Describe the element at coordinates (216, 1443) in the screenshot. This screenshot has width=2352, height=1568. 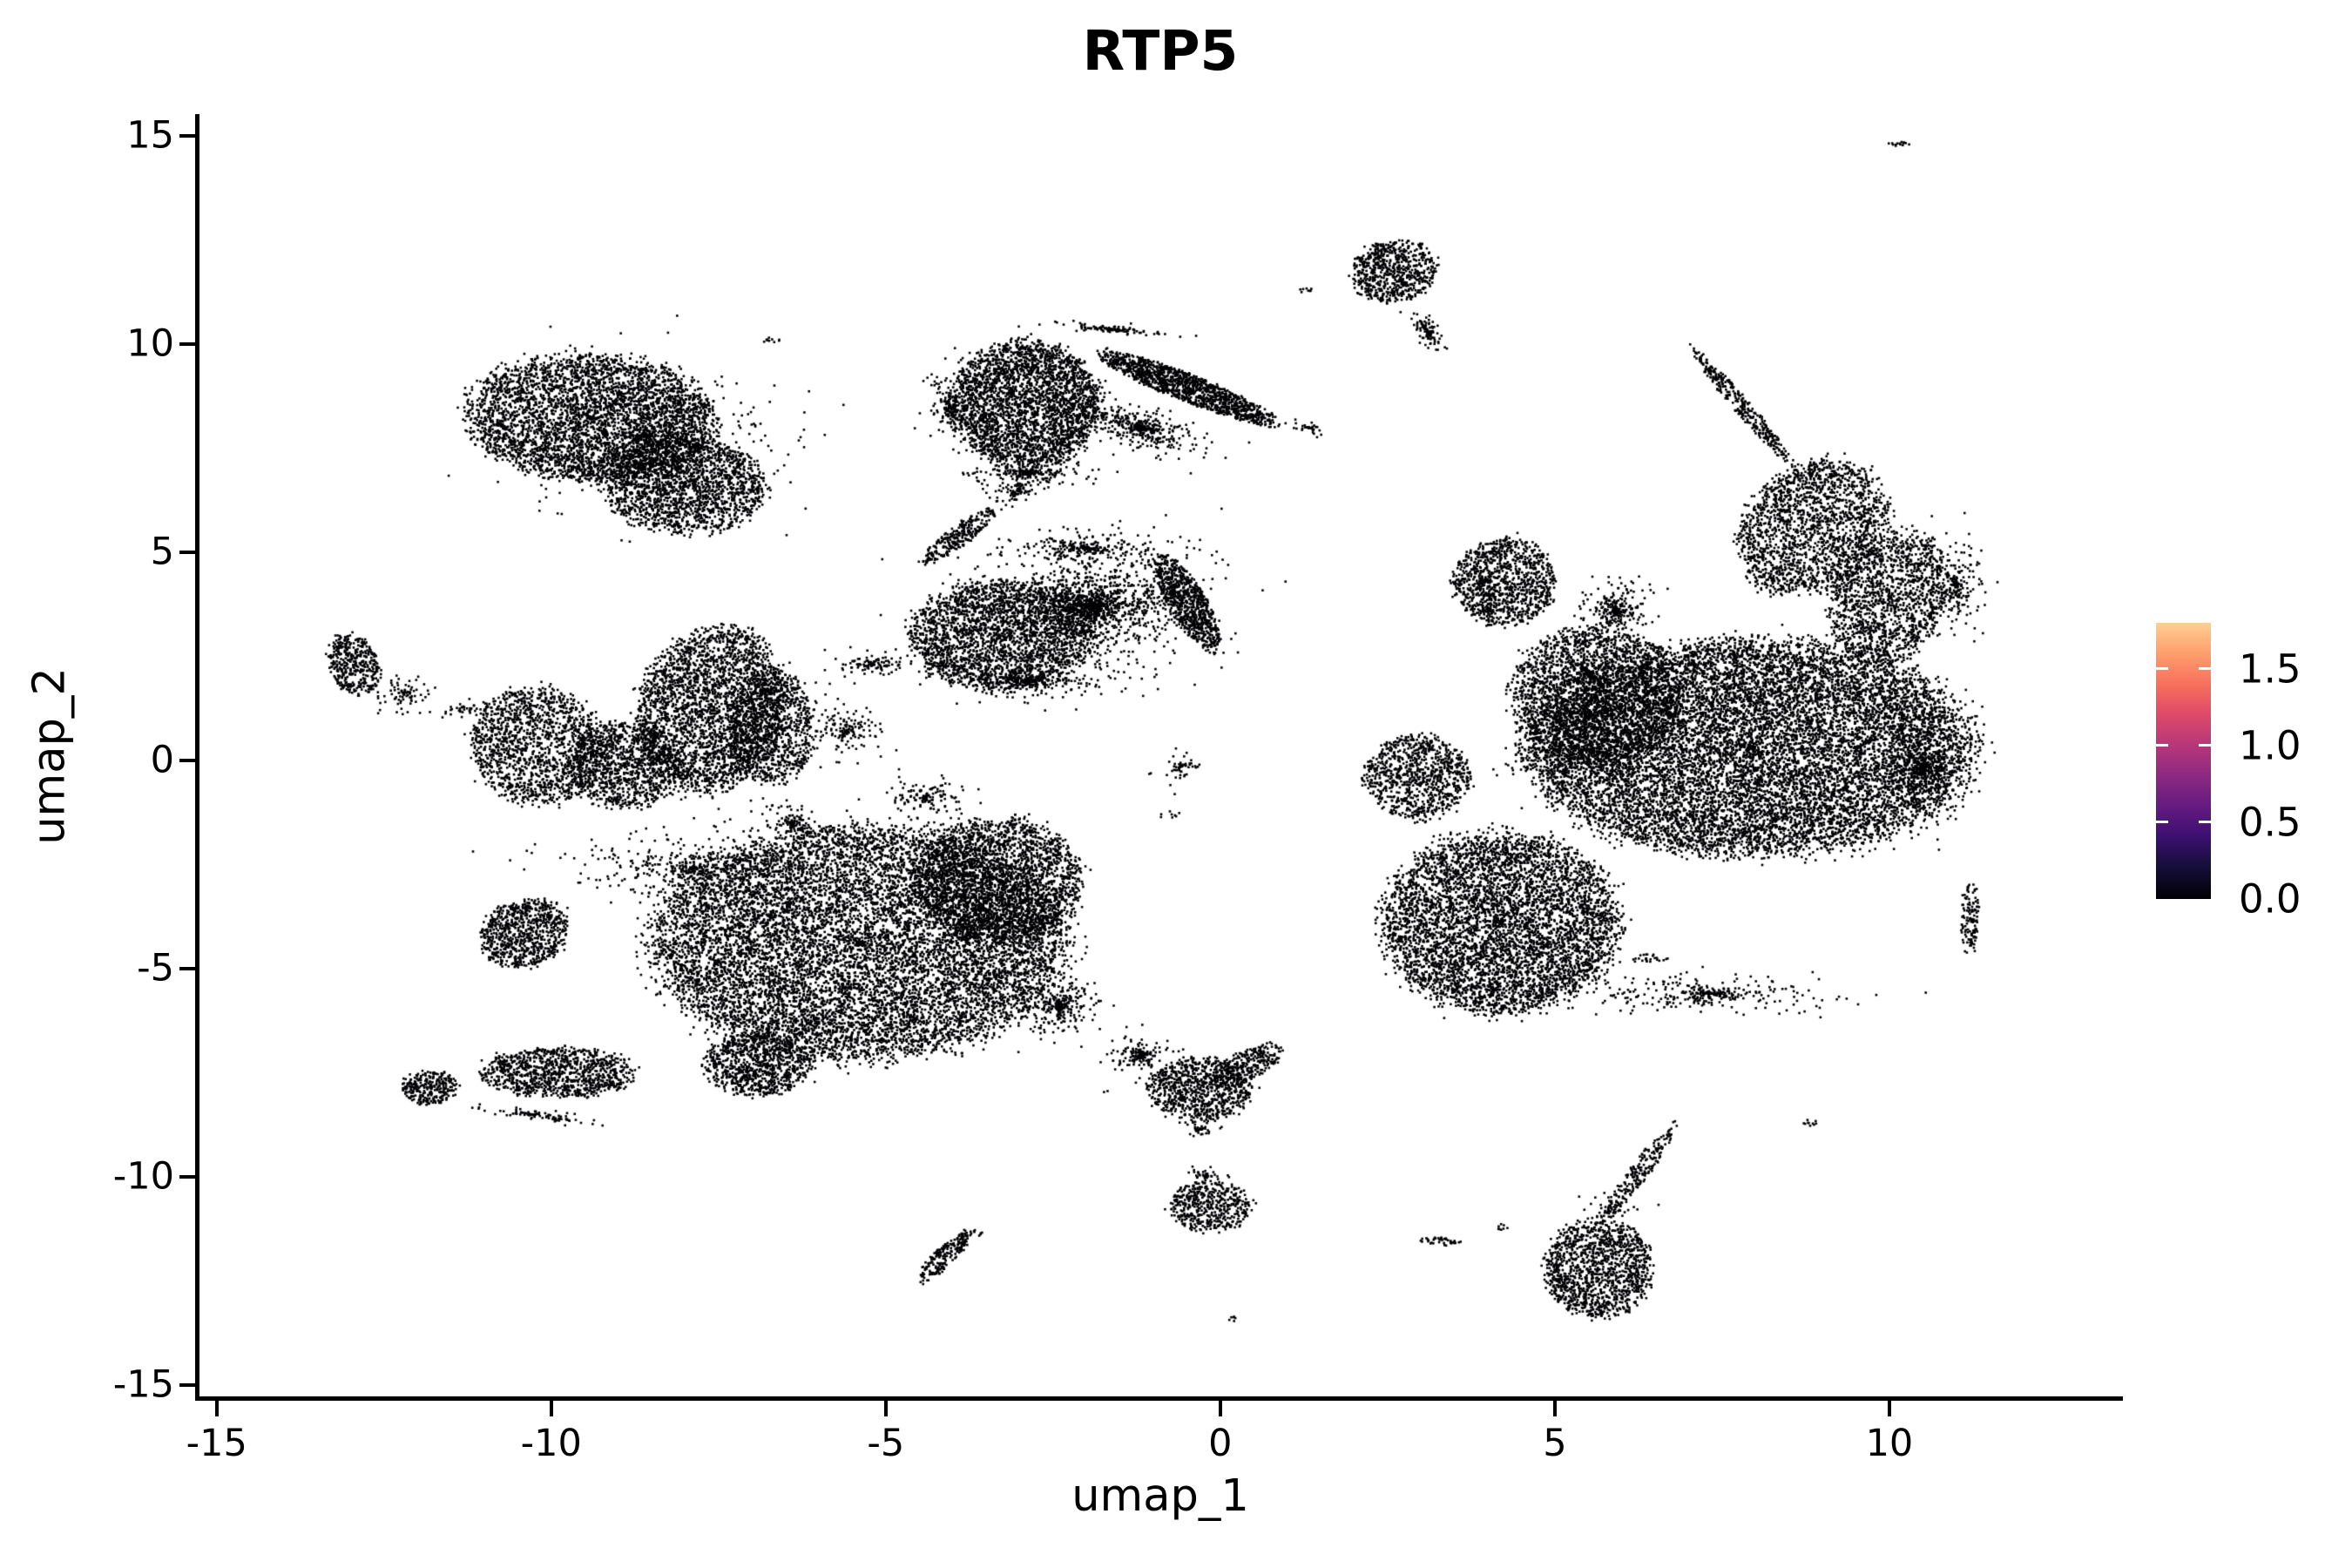
I see `x-tick-label: -15` at that location.